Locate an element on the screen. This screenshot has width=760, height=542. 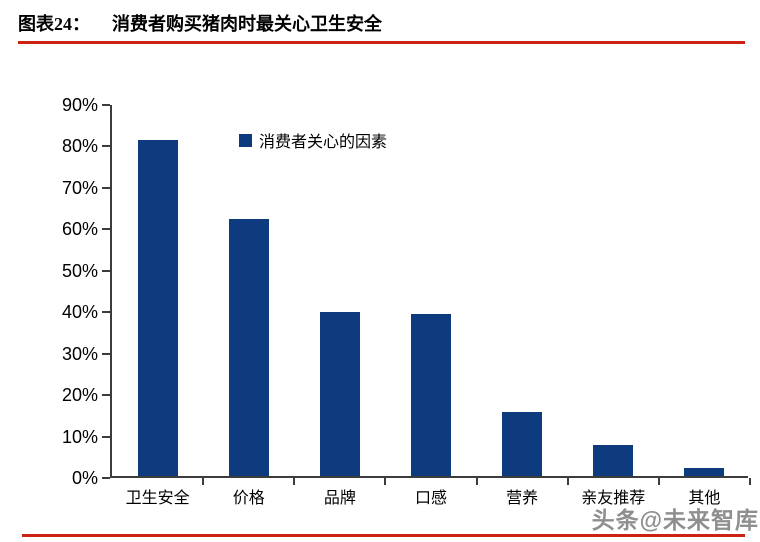
y-axis-tick-label: 90% is located at coordinates (79, 105).